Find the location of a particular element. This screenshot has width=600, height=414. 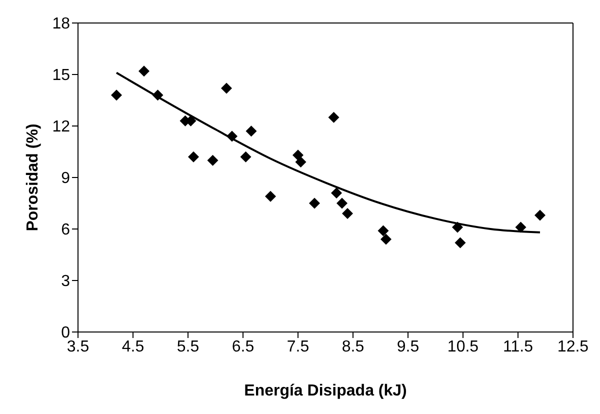

y-tick-label: 3 is located at coordinates (65, 281).